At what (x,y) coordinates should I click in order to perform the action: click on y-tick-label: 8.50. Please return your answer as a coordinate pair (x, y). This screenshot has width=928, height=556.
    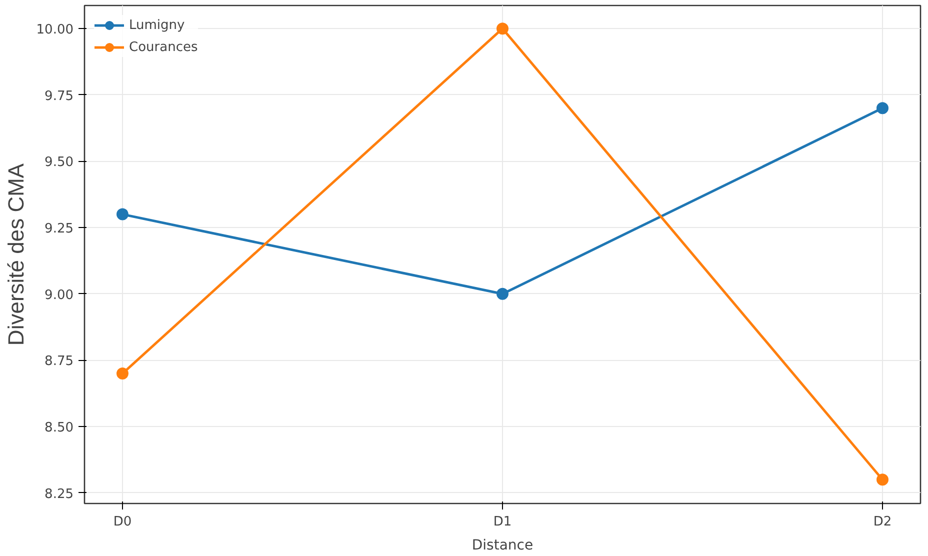
    Looking at the image, I should click on (59, 428).